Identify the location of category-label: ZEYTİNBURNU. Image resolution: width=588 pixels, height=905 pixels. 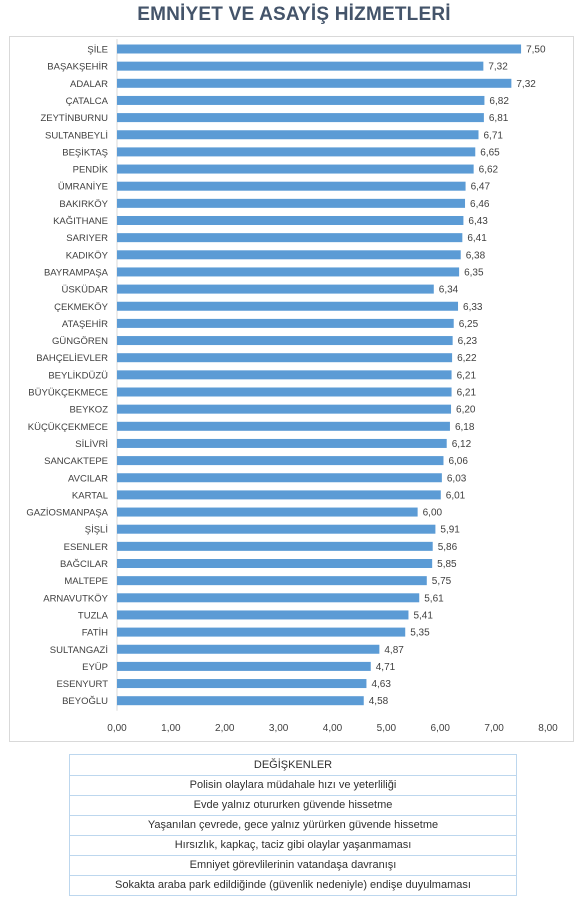
(74, 118).